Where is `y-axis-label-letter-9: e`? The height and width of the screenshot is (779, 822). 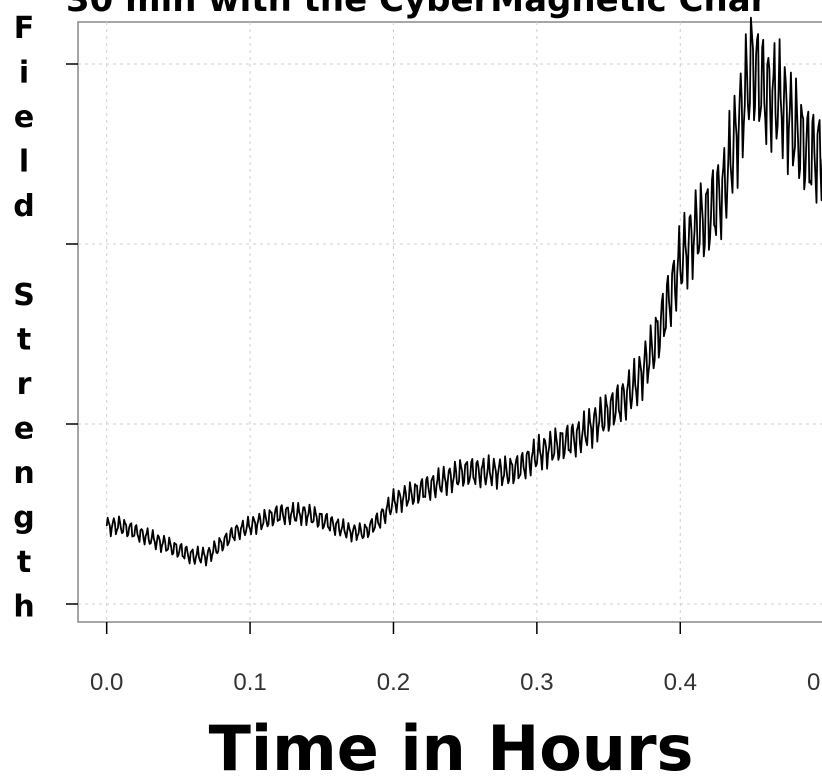 y-axis-label-letter-9: e is located at coordinates (24, 429).